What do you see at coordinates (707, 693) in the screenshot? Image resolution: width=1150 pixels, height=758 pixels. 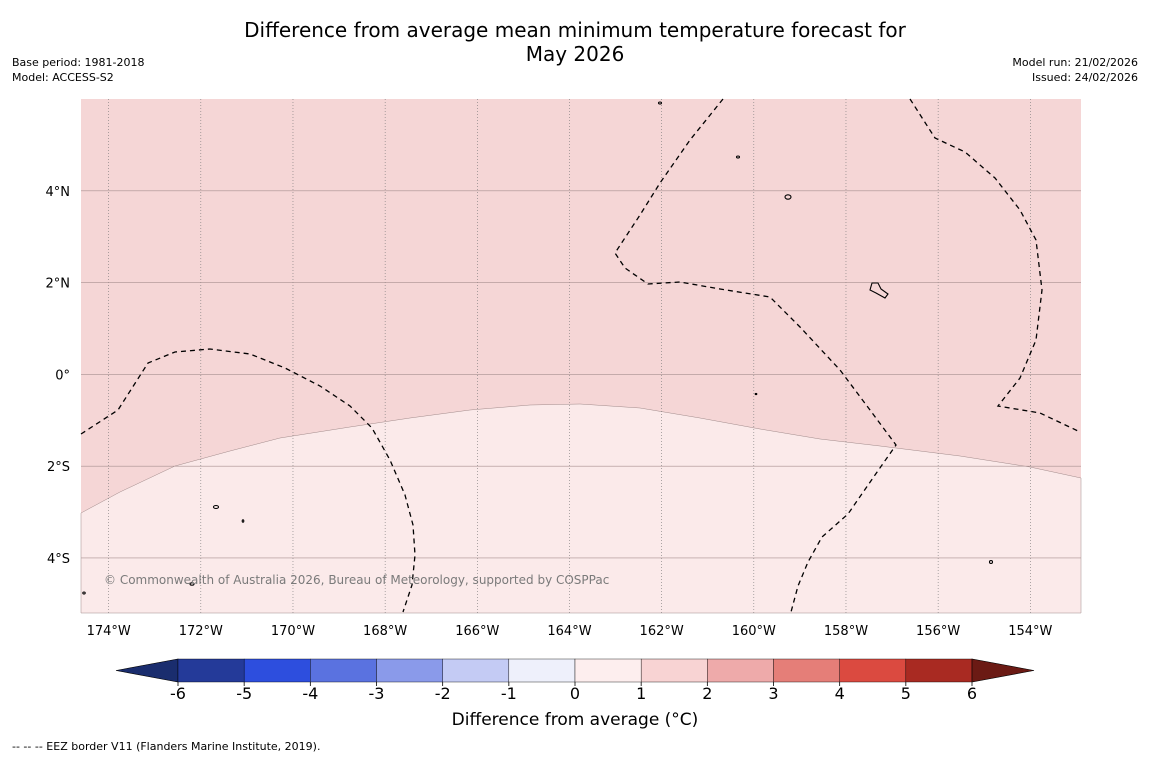 I see `colorbar-tick-label: 2` at bounding box center [707, 693].